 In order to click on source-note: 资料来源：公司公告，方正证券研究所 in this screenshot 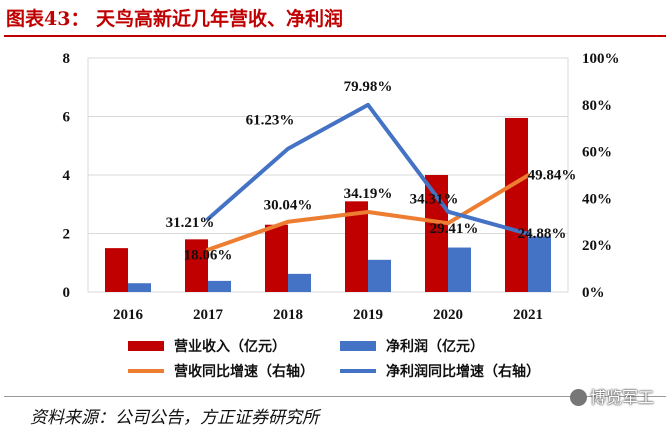, I will do `click(174, 418)`.